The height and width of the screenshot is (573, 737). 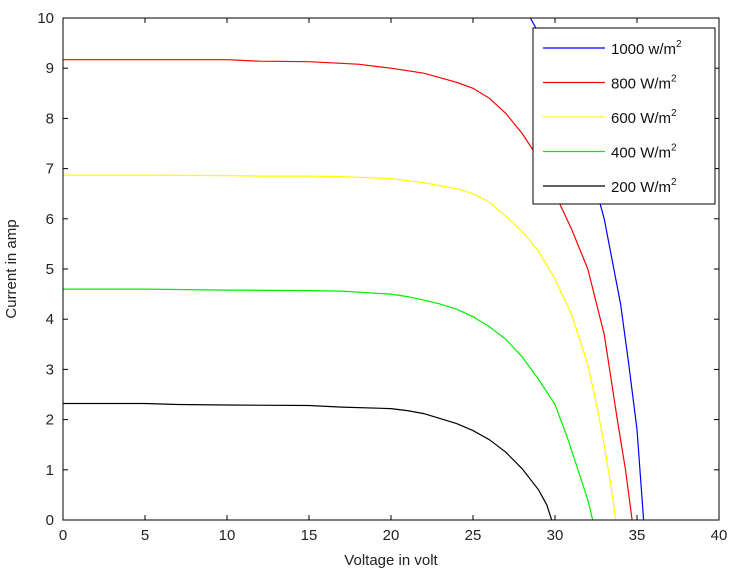 I want to click on x-tick-label-3: 15, so click(x=309, y=535).